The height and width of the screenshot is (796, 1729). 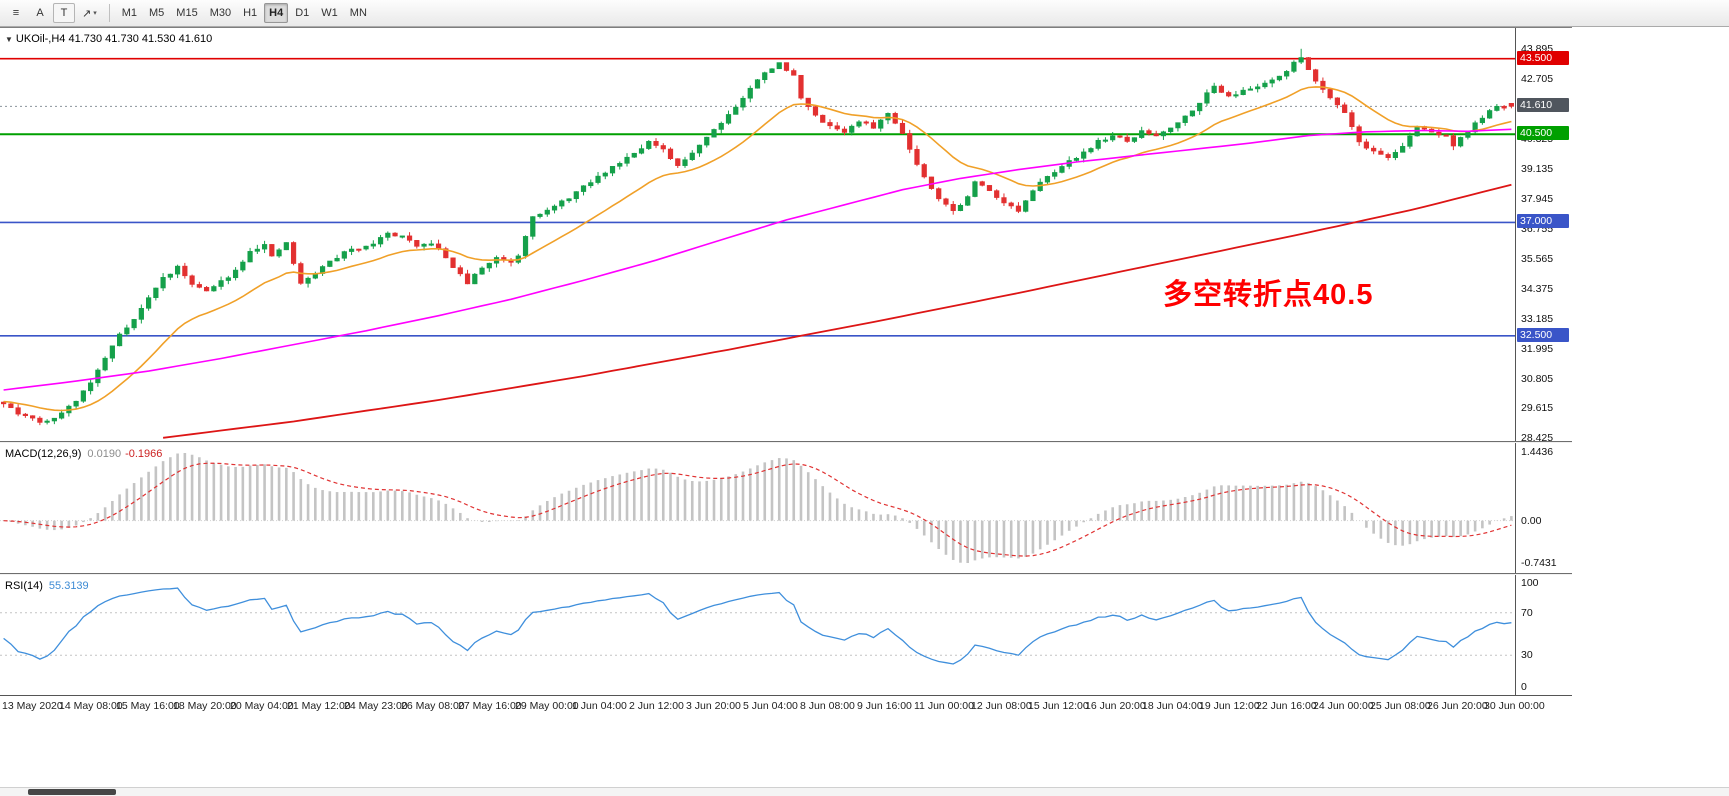 What do you see at coordinates (656, 706) in the screenshot?
I see `time-axis-label: 2 Jun 12:00` at bounding box center [656, 706].